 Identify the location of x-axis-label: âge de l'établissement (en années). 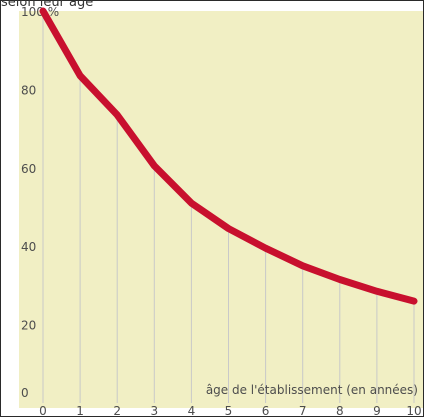
(312, 390).